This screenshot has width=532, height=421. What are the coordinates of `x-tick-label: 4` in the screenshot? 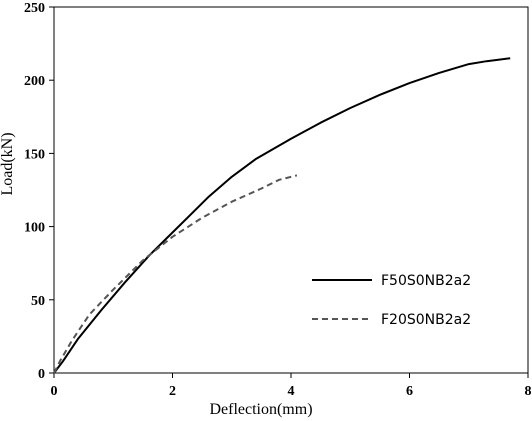 It's located at (291, 391).